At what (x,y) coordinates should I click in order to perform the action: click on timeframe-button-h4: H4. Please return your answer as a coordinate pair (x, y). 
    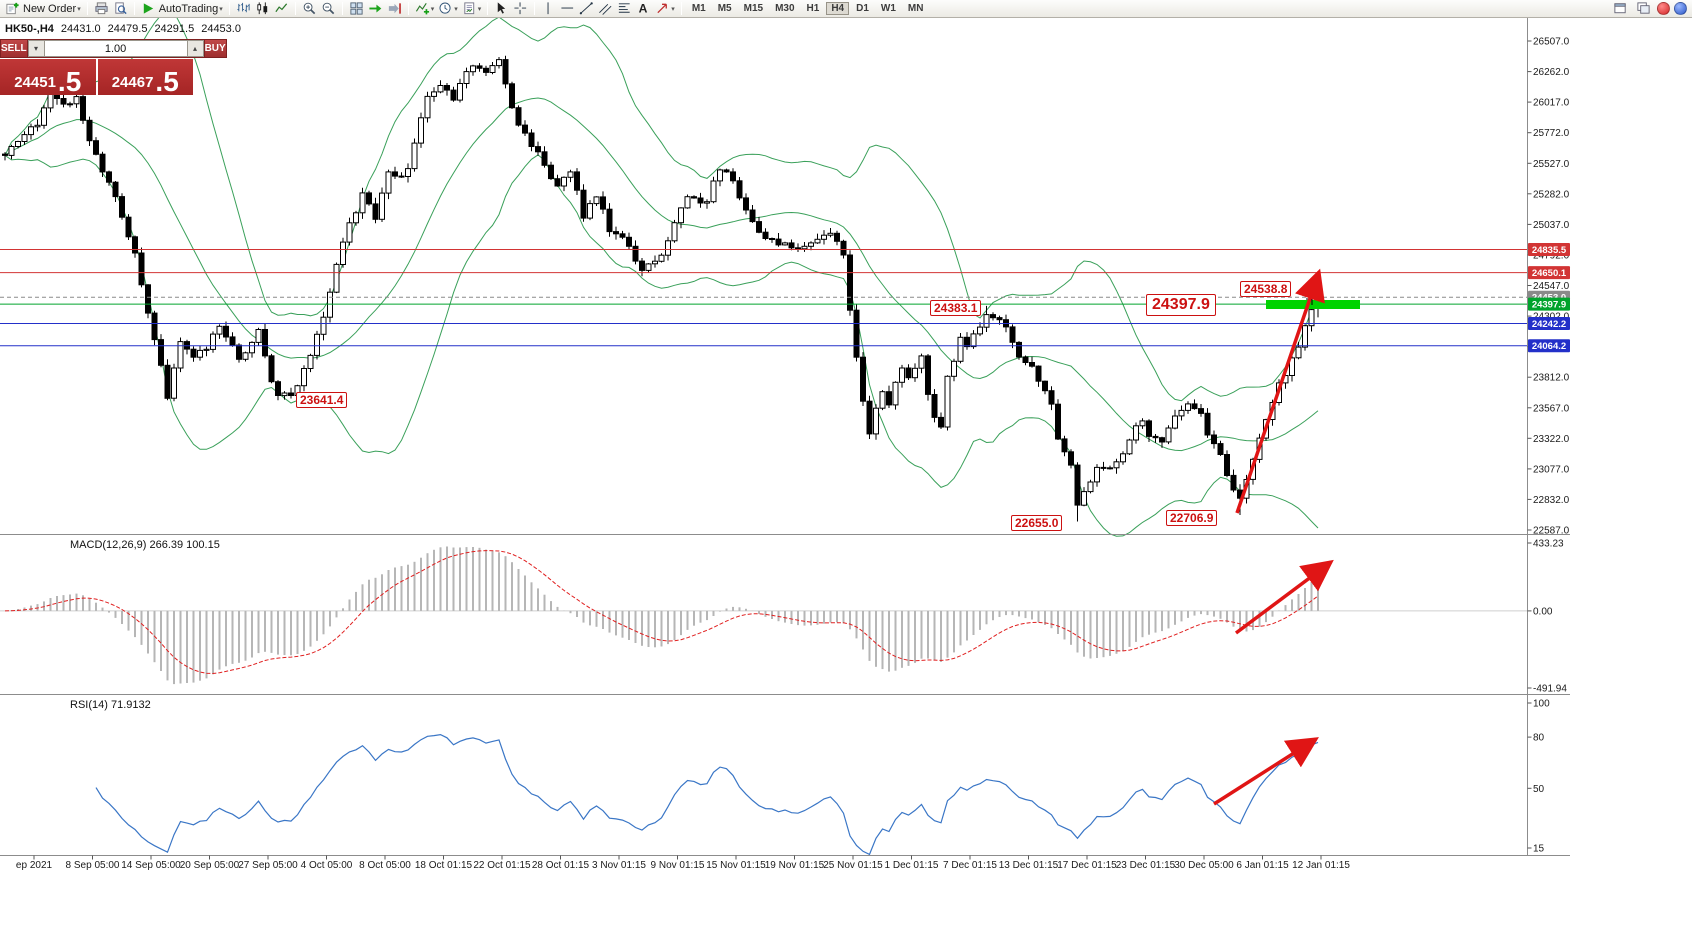
    Looking at the image, I should click on (838, 8).